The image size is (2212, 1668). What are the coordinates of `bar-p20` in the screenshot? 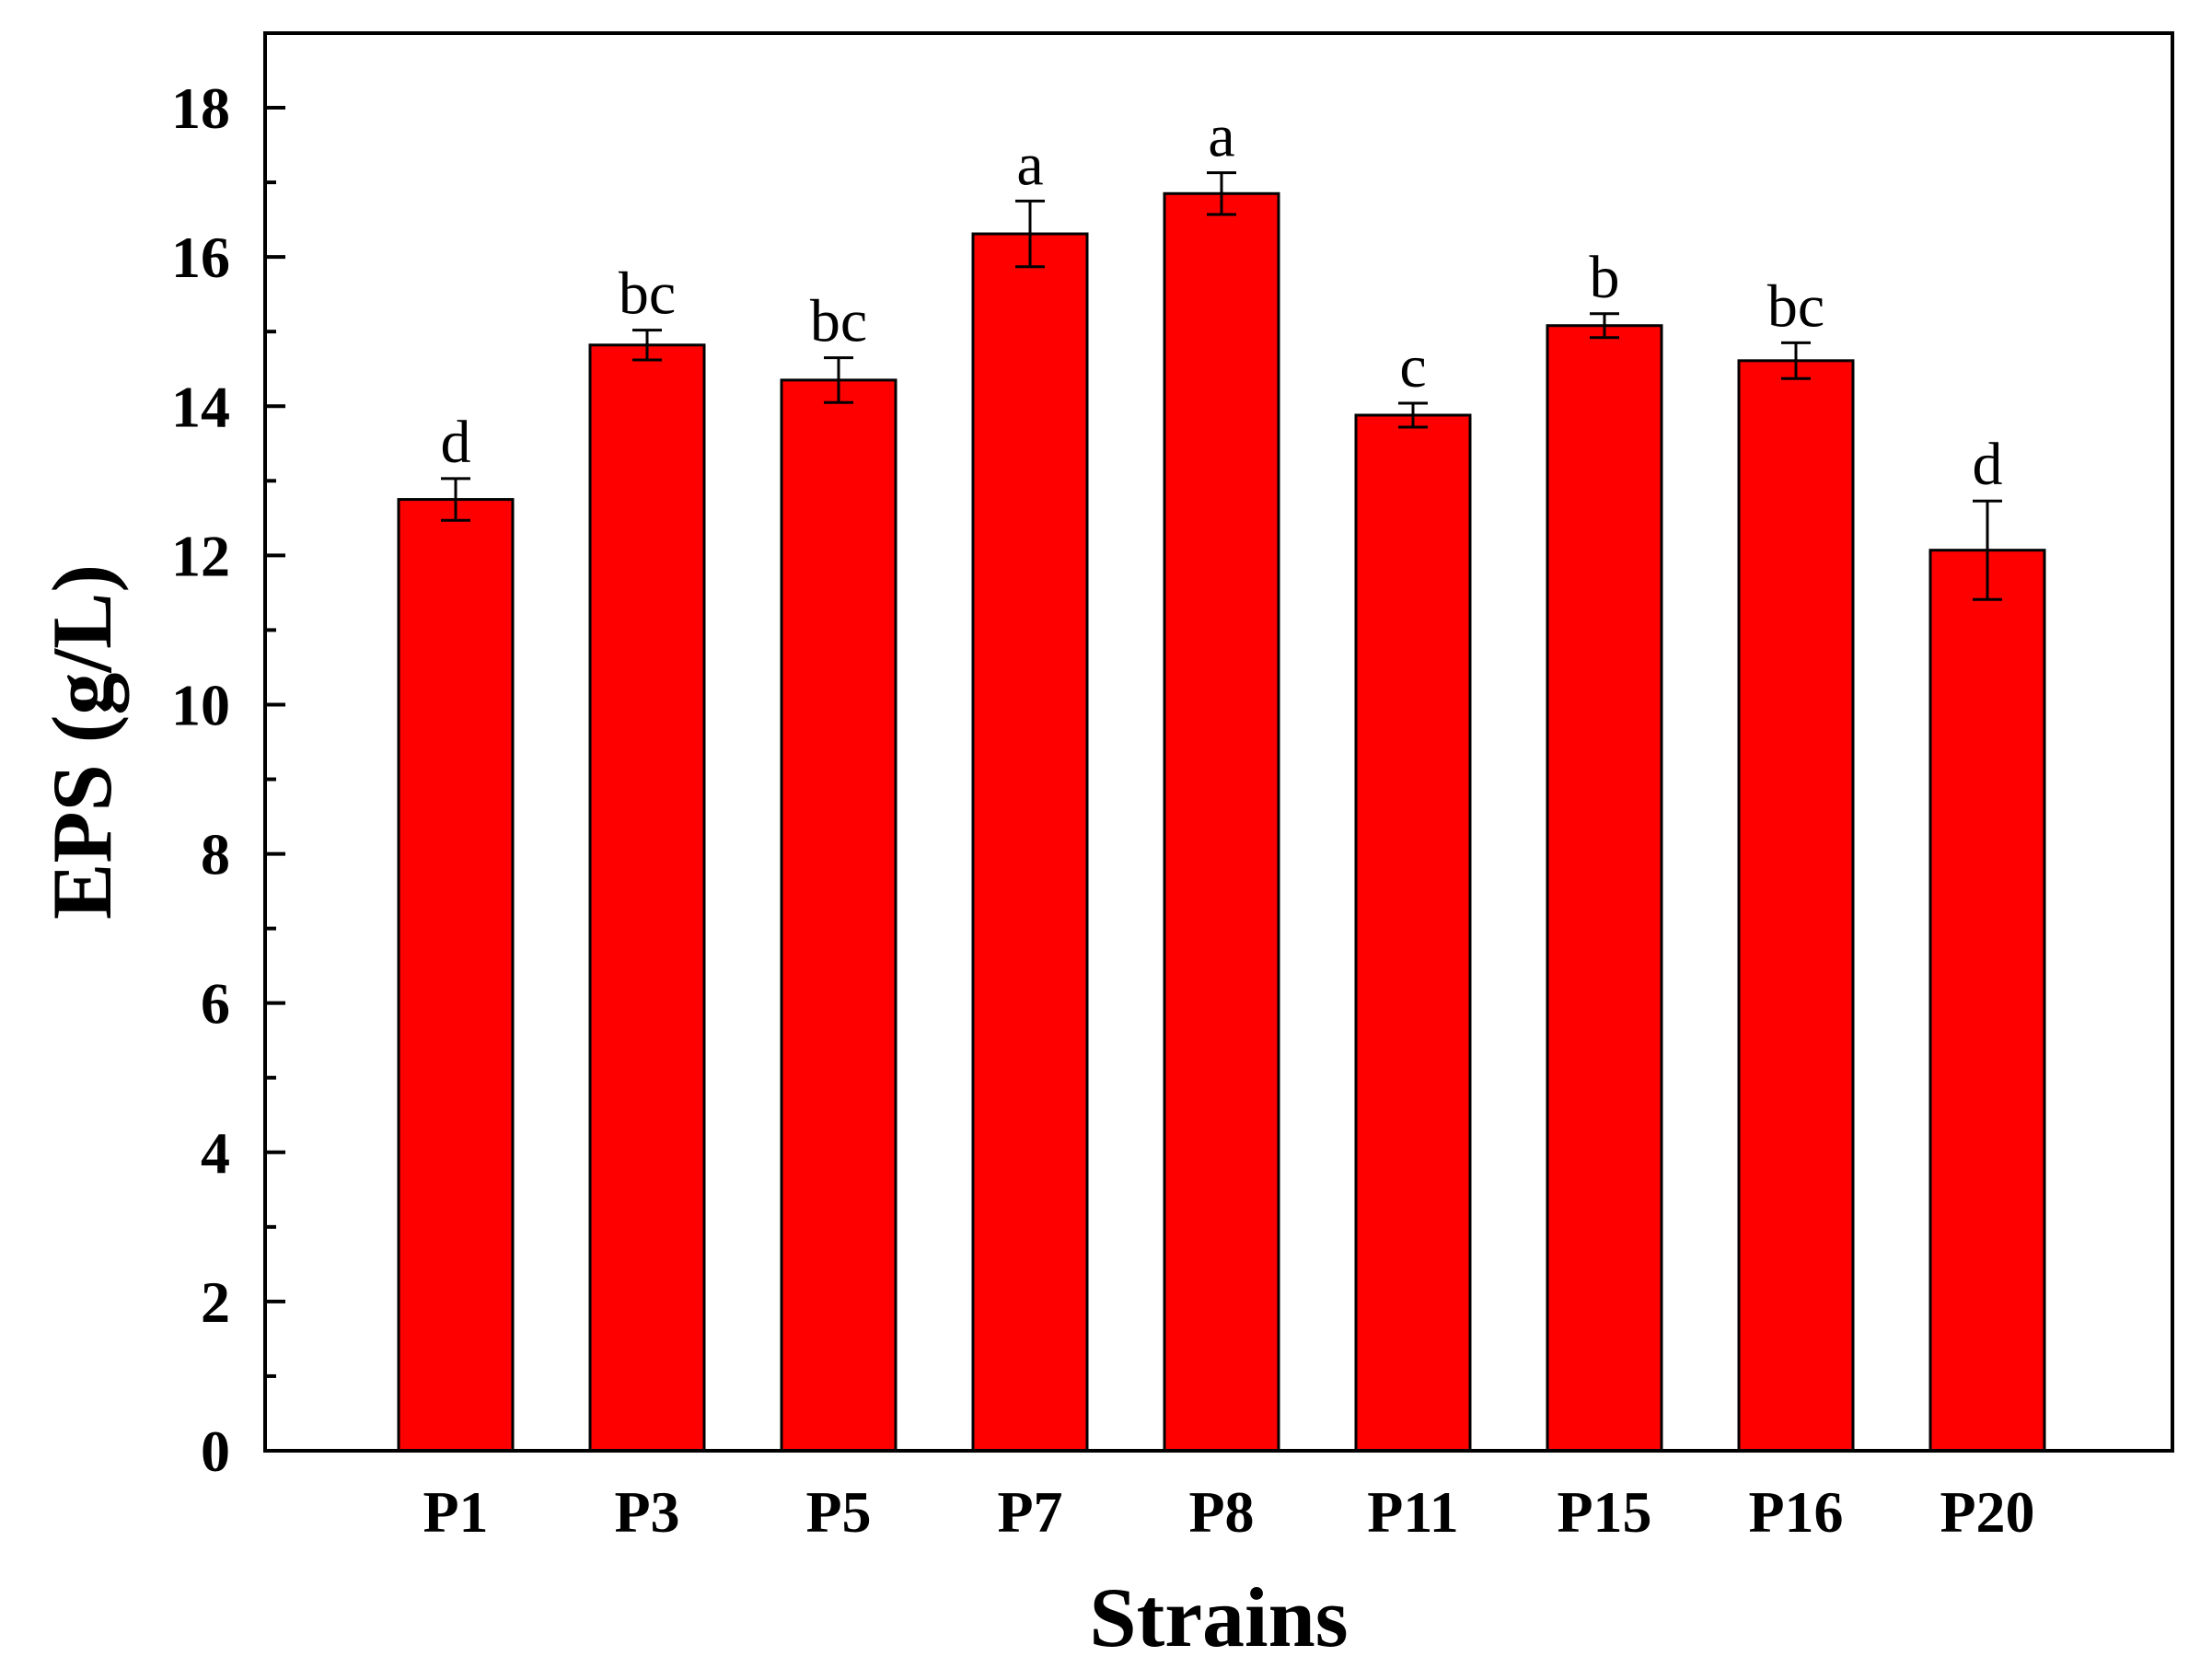 It's located at (1987, 1001).